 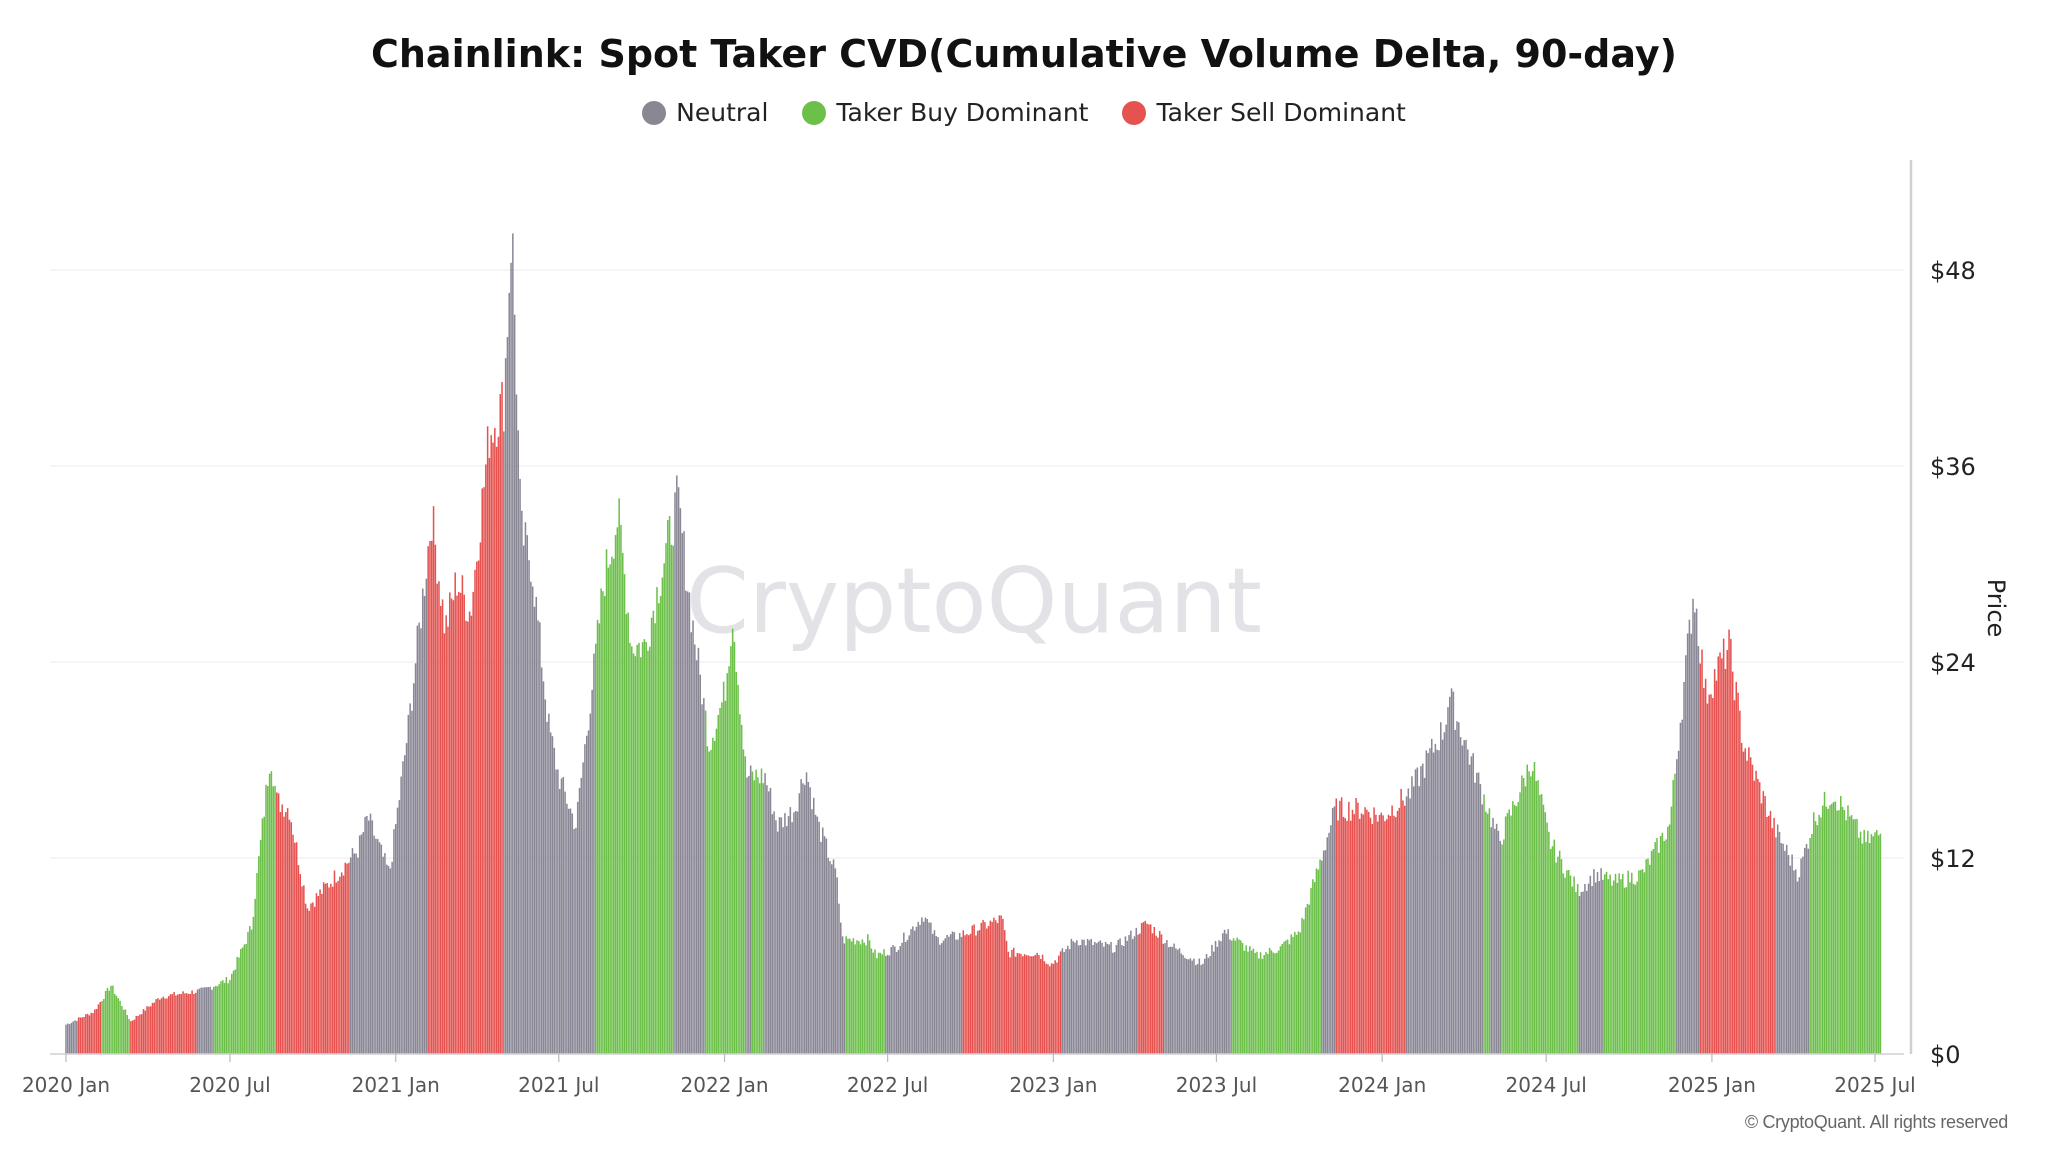 I want to click on legend-item-neutral: Neutral, so click(x=705, y=112).